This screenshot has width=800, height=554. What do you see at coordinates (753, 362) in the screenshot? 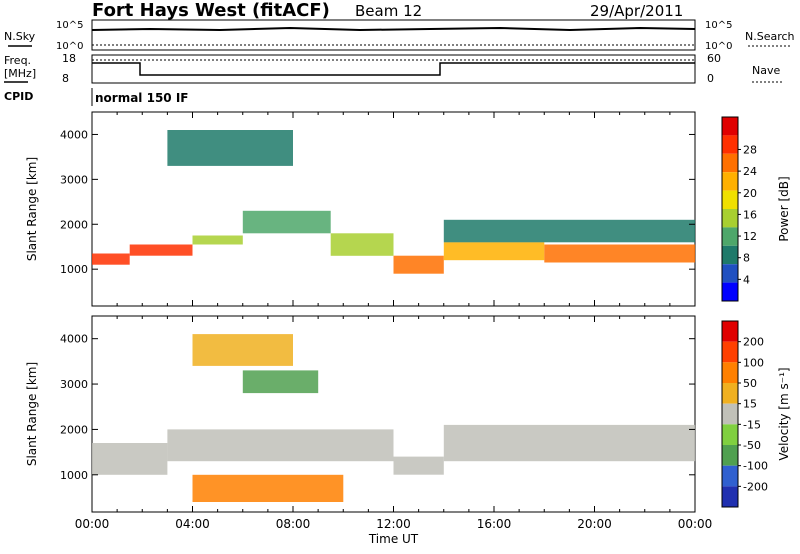
I see `colorbar-tick-label: 100` at bounding box center [753, 362].